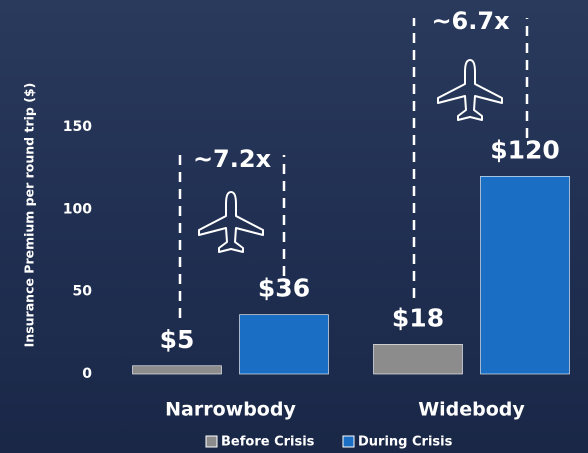 The width and height of the screenshot is (588, 453). Describe the element at coordinates (470, 21) in the screenshot. I see `annotation: ~6.7x` at that location.